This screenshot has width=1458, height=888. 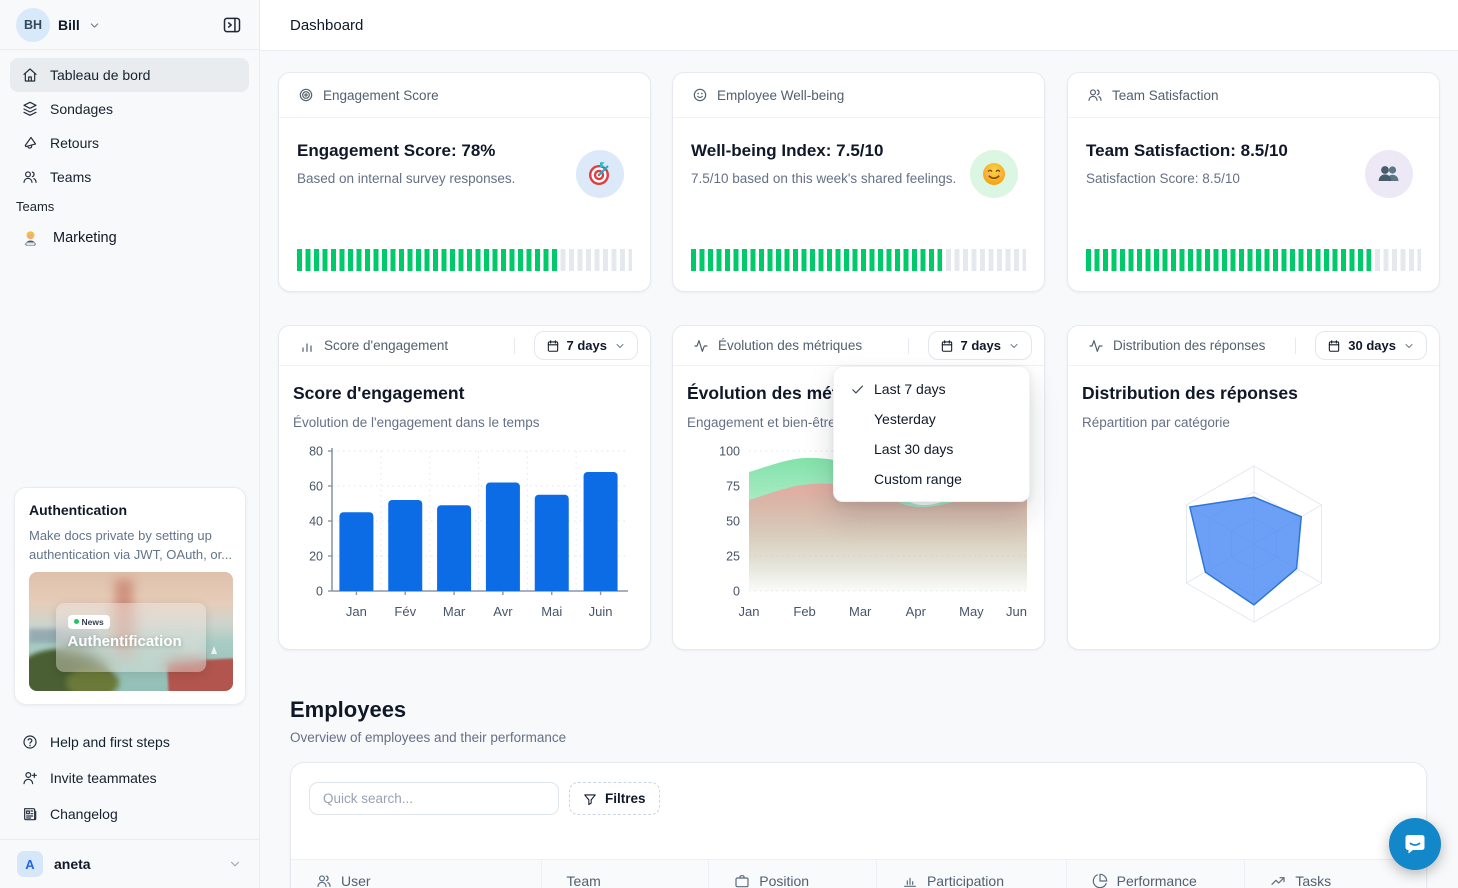 I want to click on svg-text: 0, so click(x=319, y=592).